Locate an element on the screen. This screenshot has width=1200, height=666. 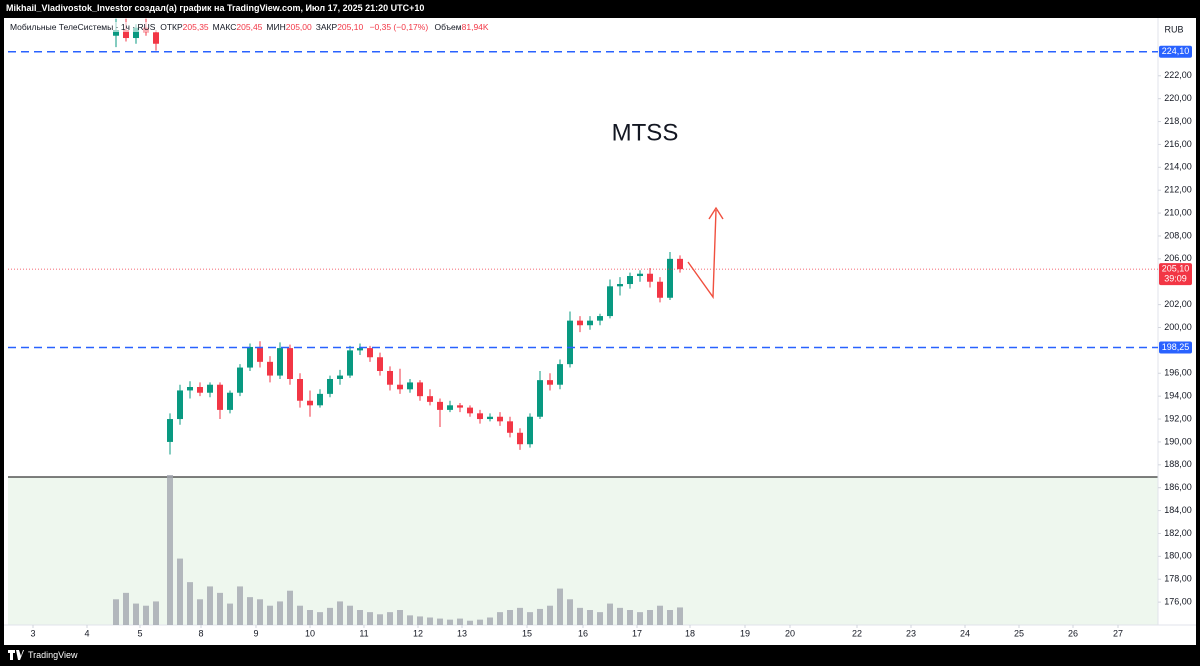
y-tick-label: 184,00 is located at coordinates (1178, 510).